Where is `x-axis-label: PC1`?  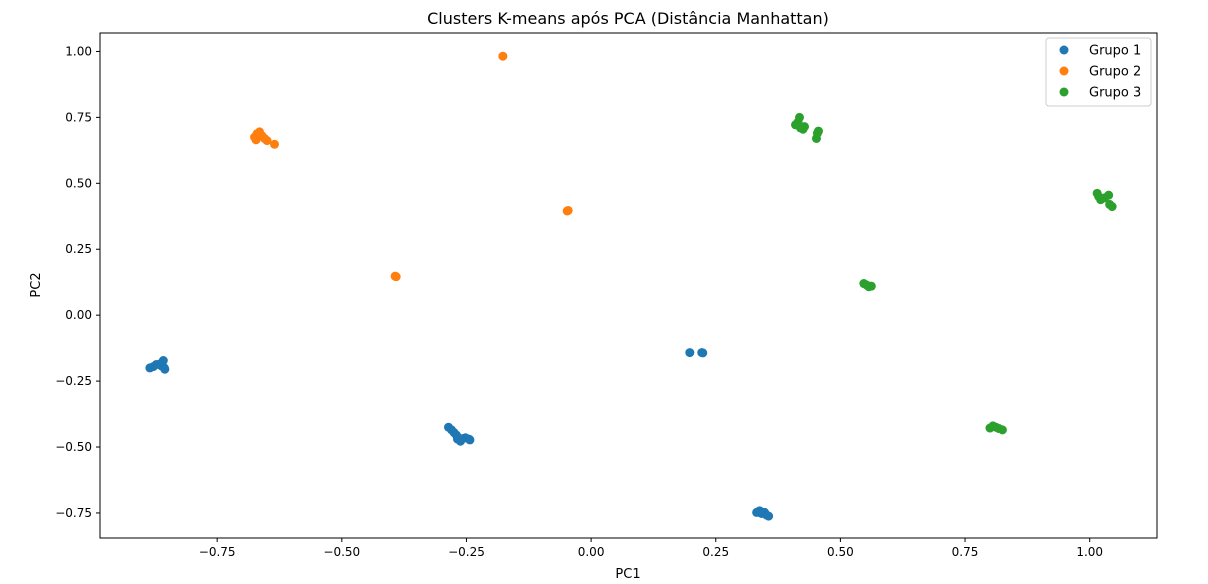
x-axis-label: PC1 is located at coordinates (627, 574).